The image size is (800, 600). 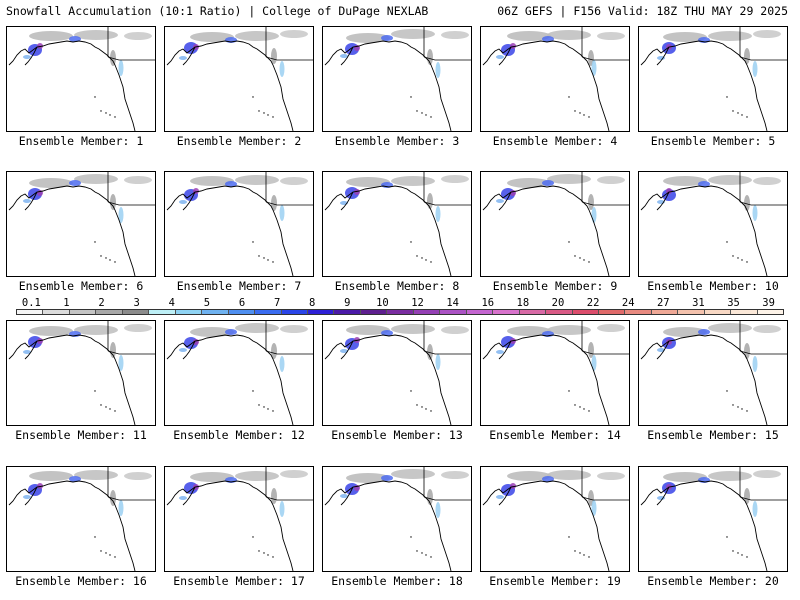 I want to click on colorbar-tick-label: 10, so click(x=382, y=303).